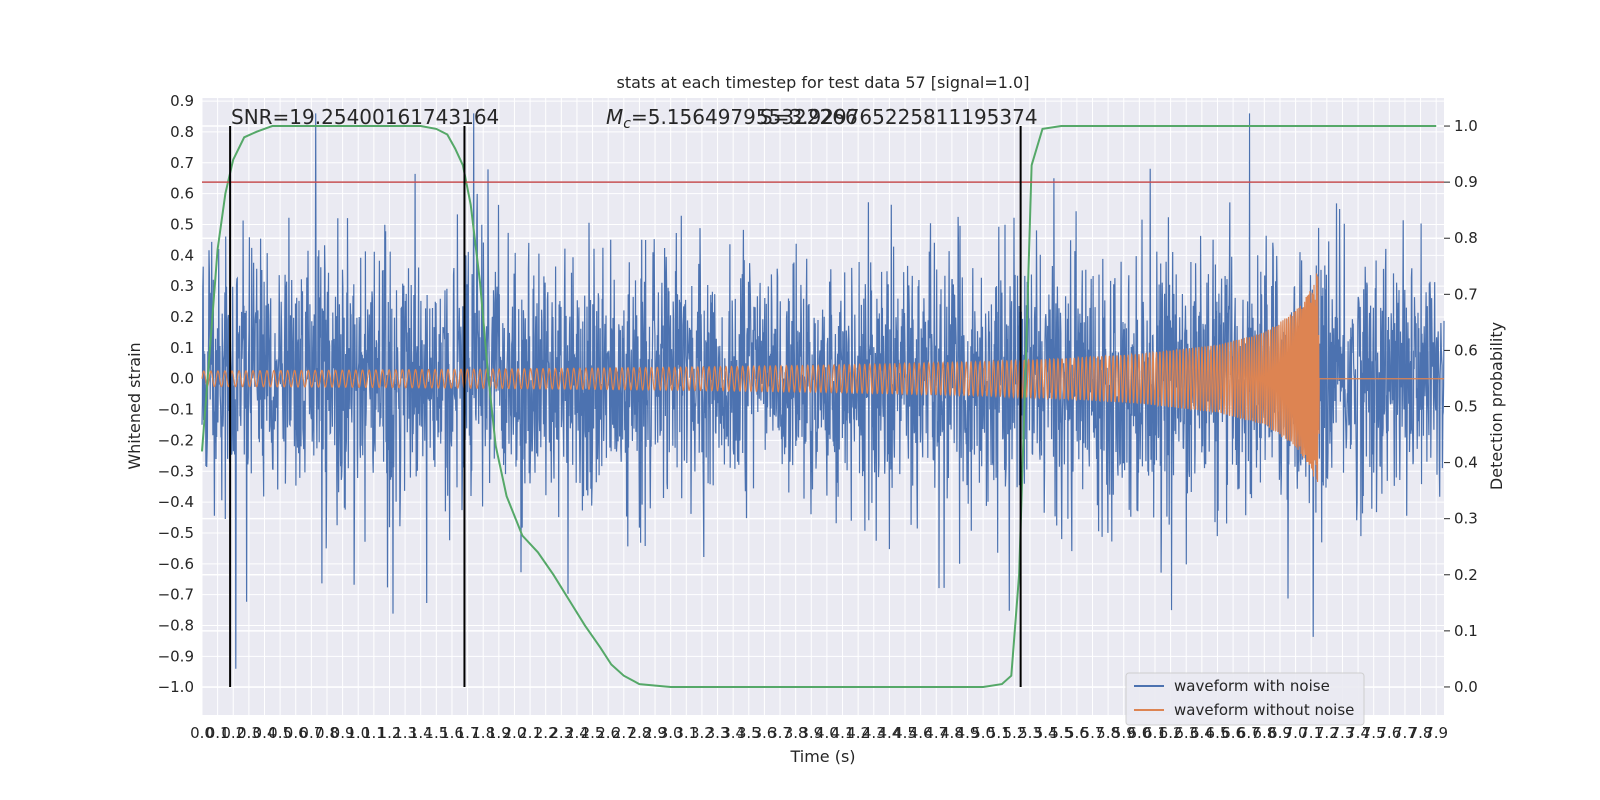  What do you see at coordinates (905, 733) in the screenshot?
I see `x-tick-label: 4.5` at bounding box center [905, 733].